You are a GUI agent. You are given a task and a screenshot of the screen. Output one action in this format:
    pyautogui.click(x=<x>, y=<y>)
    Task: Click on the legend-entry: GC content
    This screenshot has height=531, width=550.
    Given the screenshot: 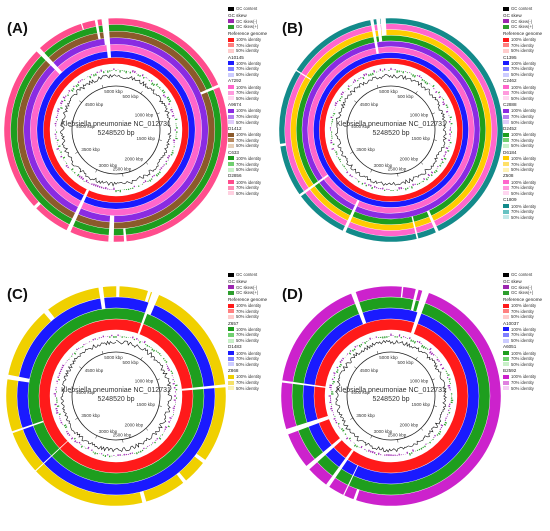 What is the action you would take?
    pyautogui.click(x=251, y=9)
    